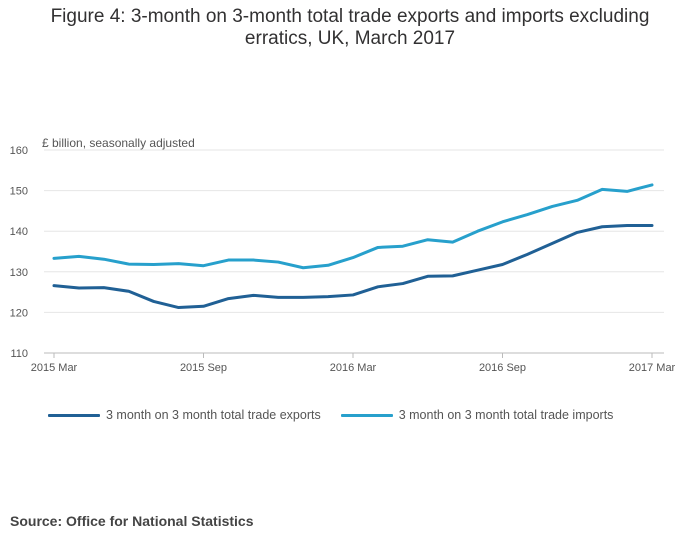 Image resolution: width=700 pixels, height=549 pixels. I want to click on series-line-imports, so click(353, 226).